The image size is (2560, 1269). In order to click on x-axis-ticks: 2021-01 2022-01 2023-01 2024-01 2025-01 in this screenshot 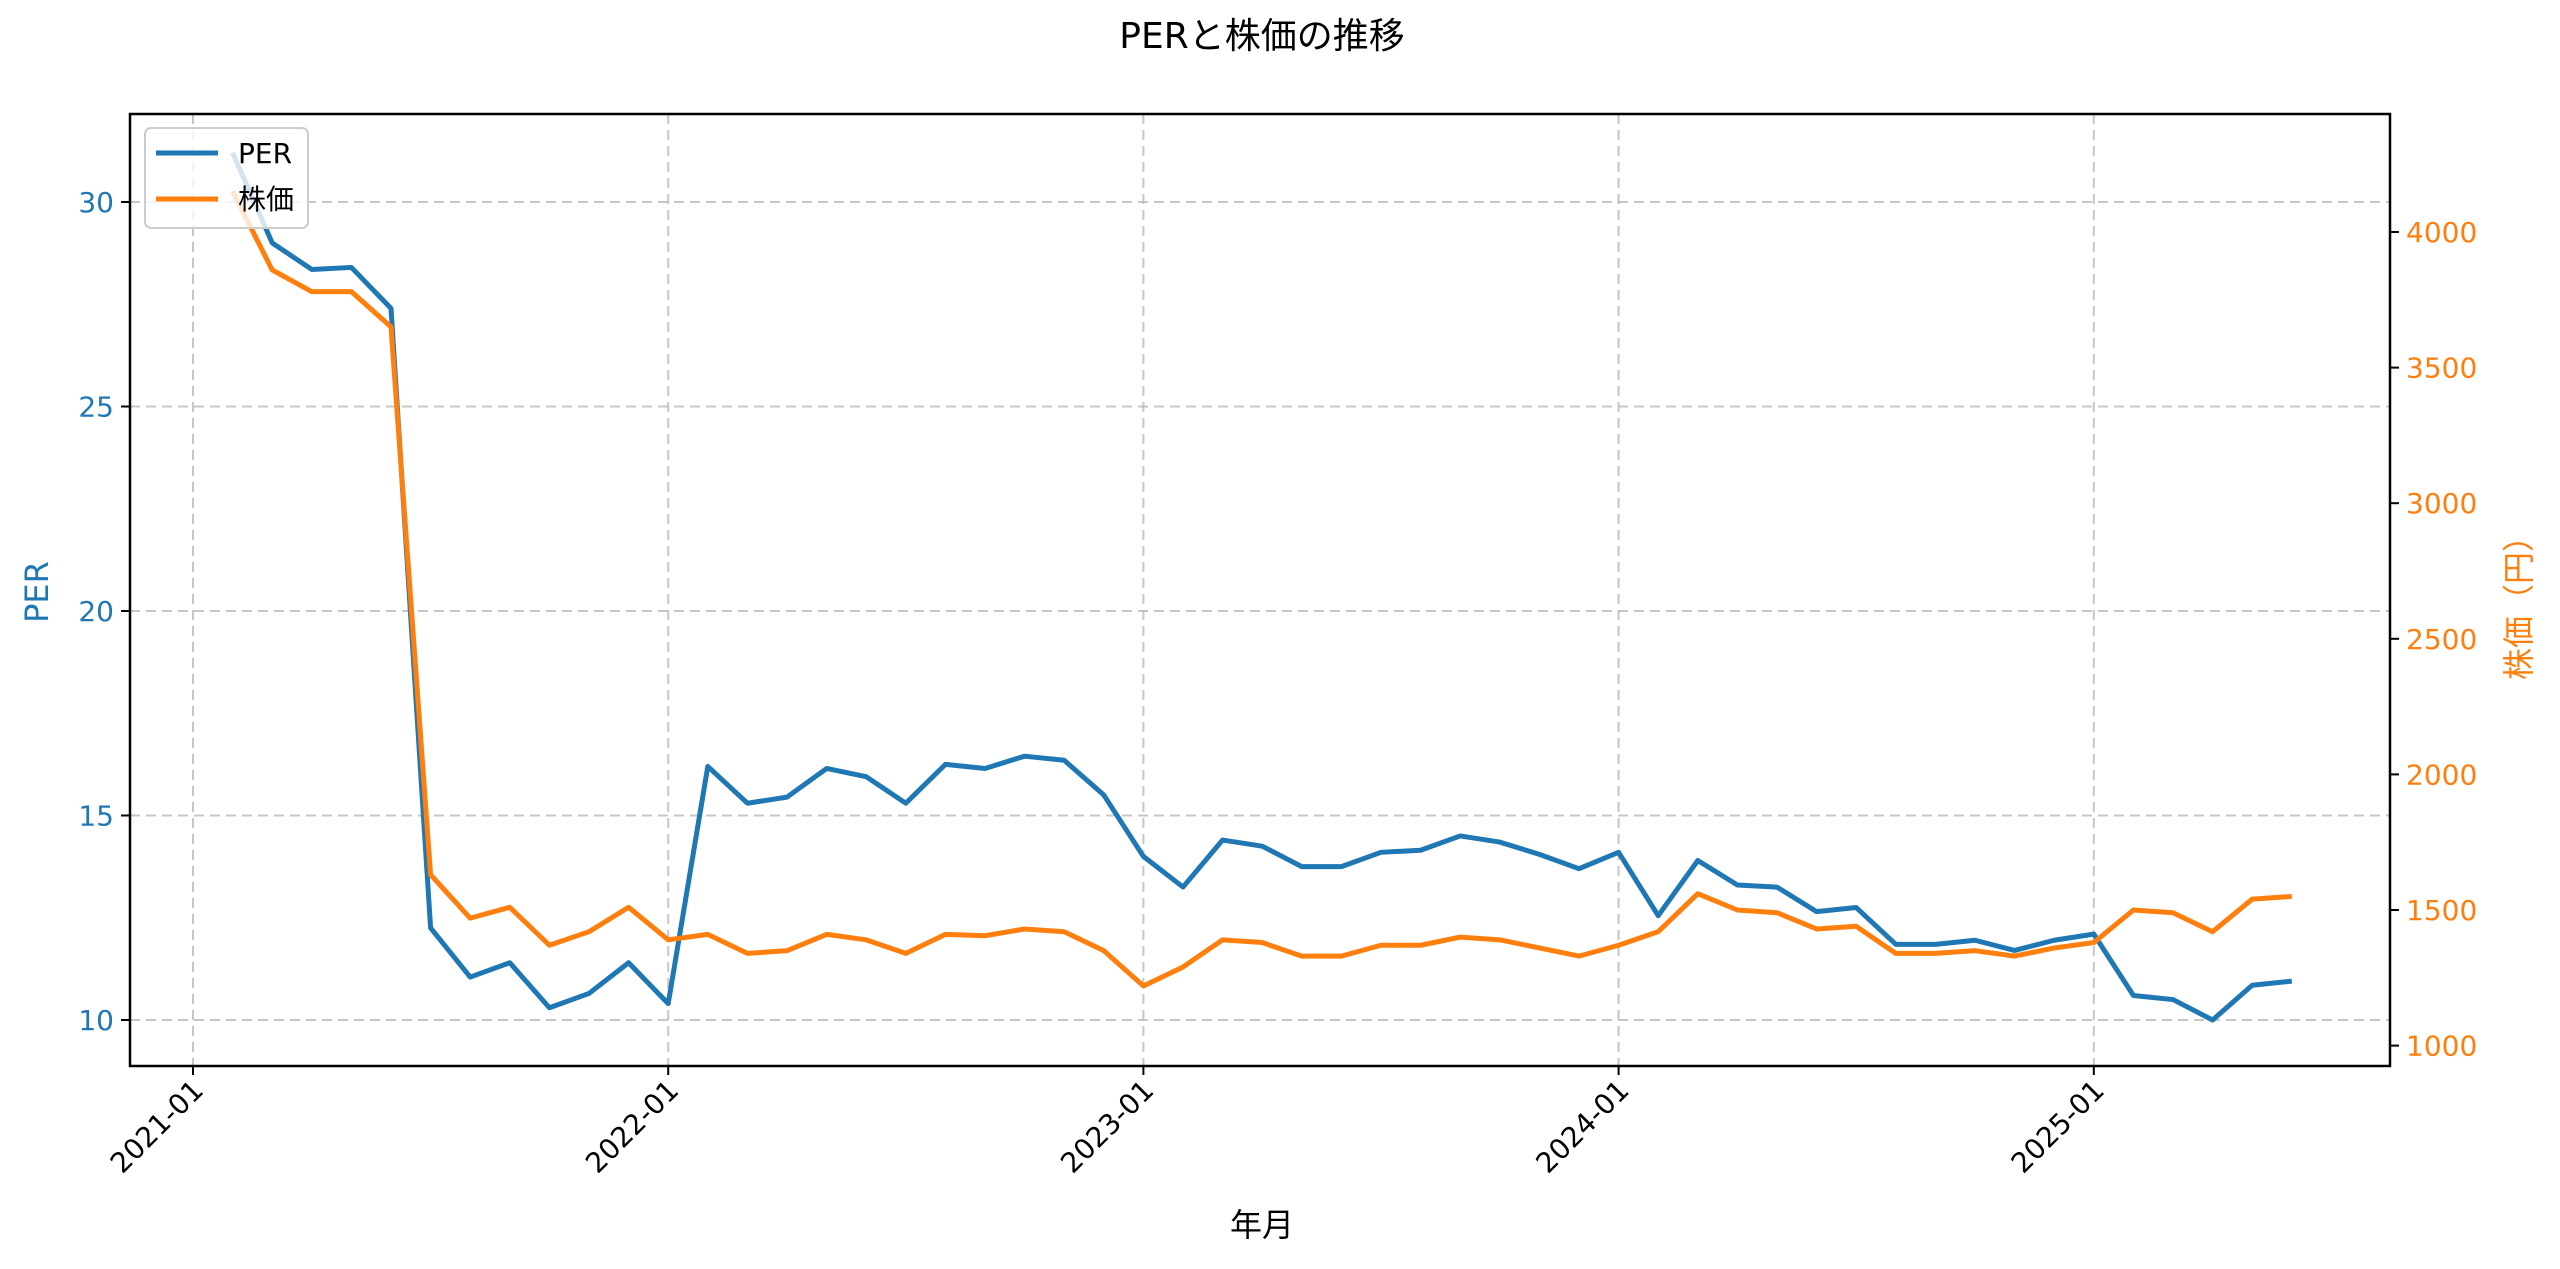, I will do `click(1107, 1123)`.